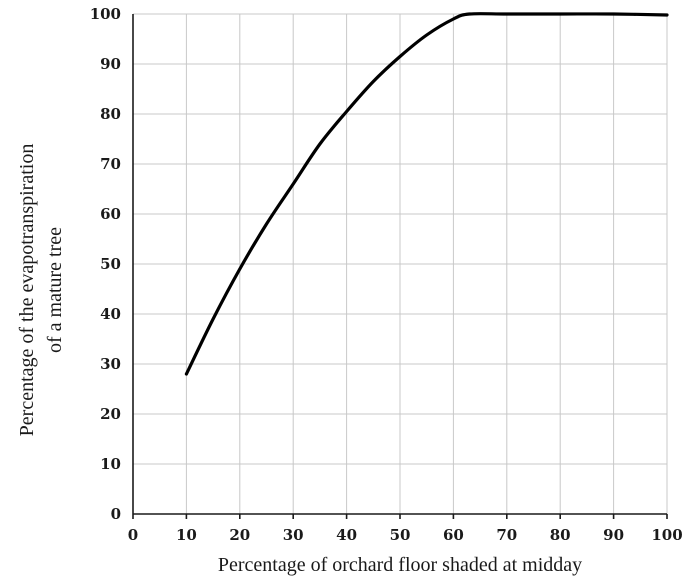  I want to click on x-tick-label: 70, so click(506, 535).